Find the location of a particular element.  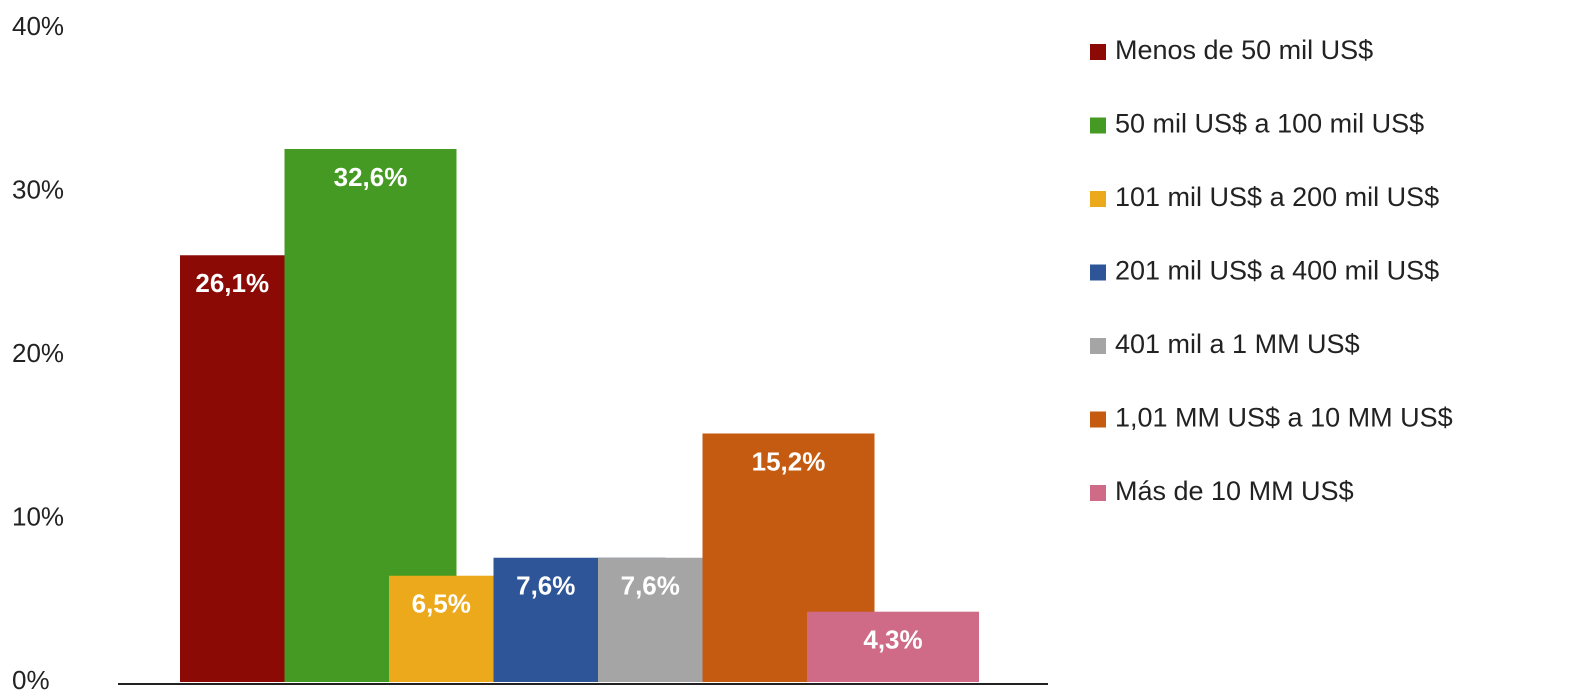

y-tick-label: 20% is located at coordinates (38, 353).